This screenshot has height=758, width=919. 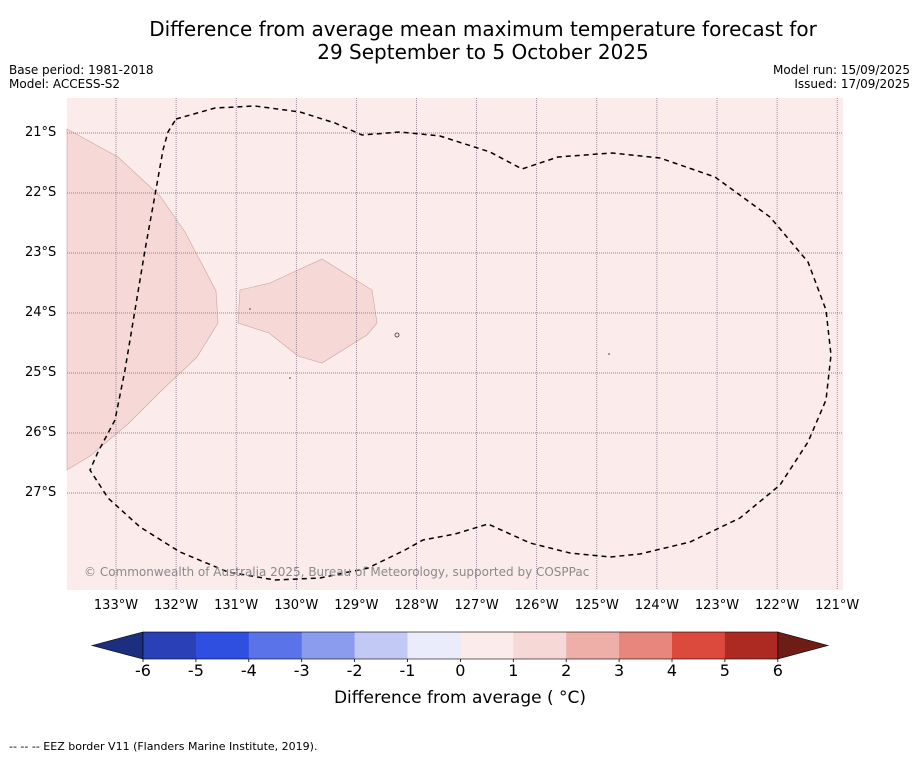 I want to click on longitude-label: 125°W, so click(x=596, y=605).